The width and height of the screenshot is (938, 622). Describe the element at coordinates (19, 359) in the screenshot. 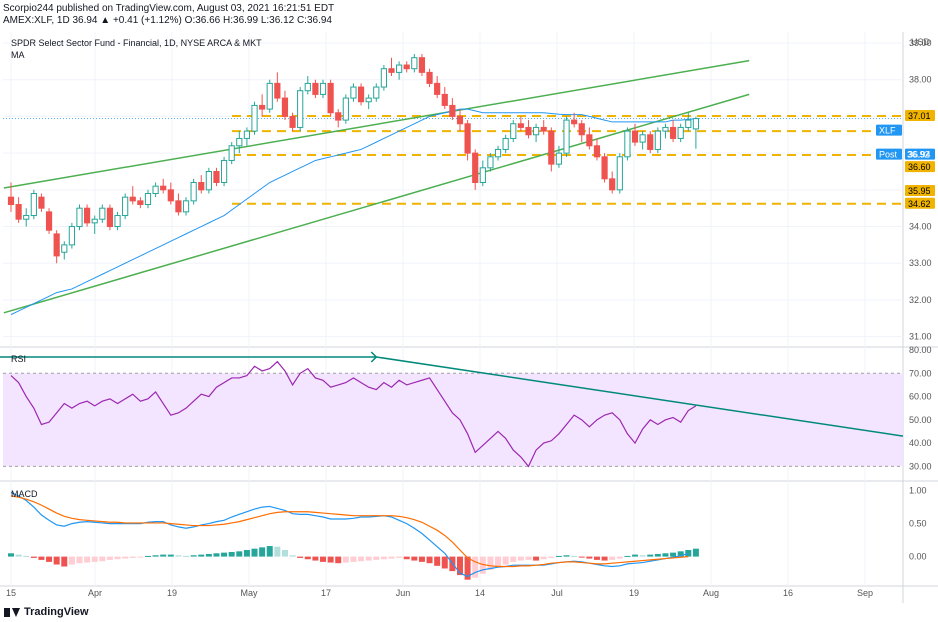

I see `rsi-label: RSI` at that location.